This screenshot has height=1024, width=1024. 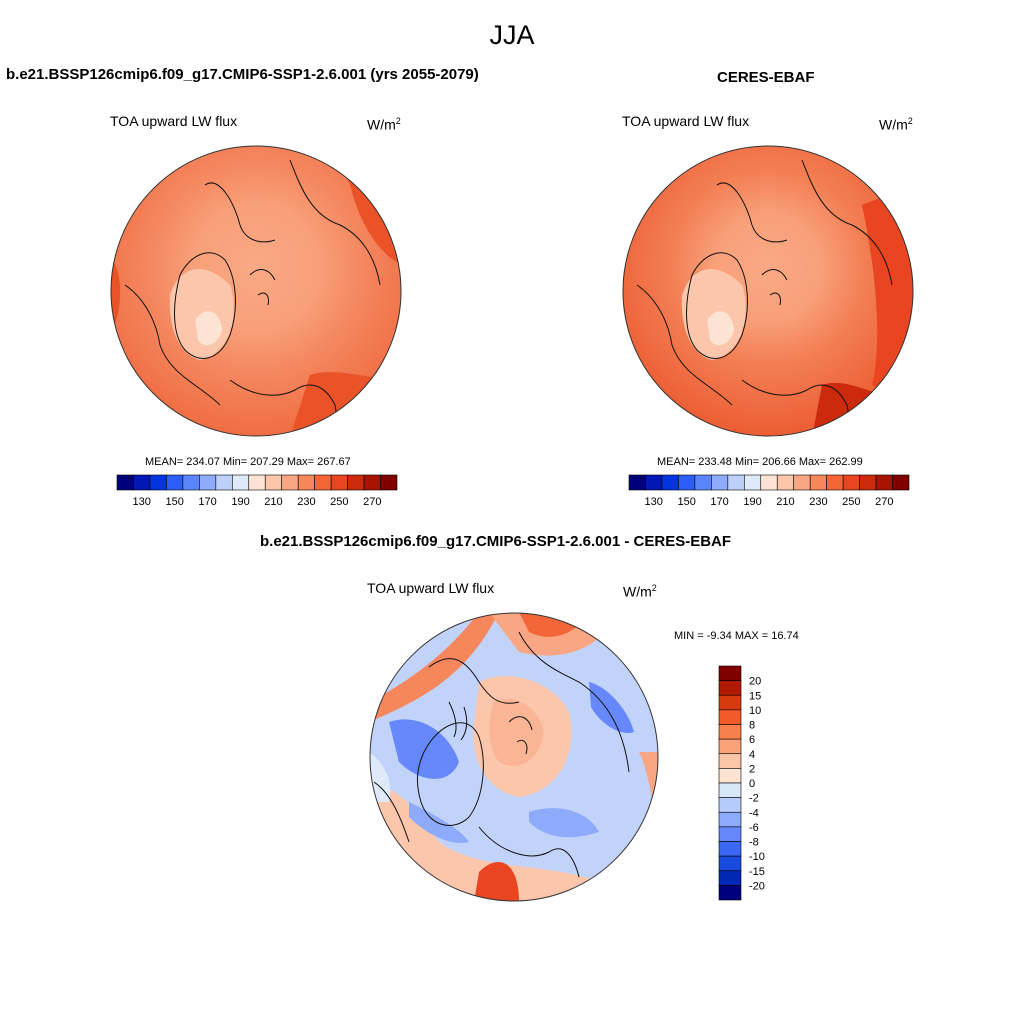 I want to click on panel1-colorbar-tick-label: 190, so click(x=240, y=502).